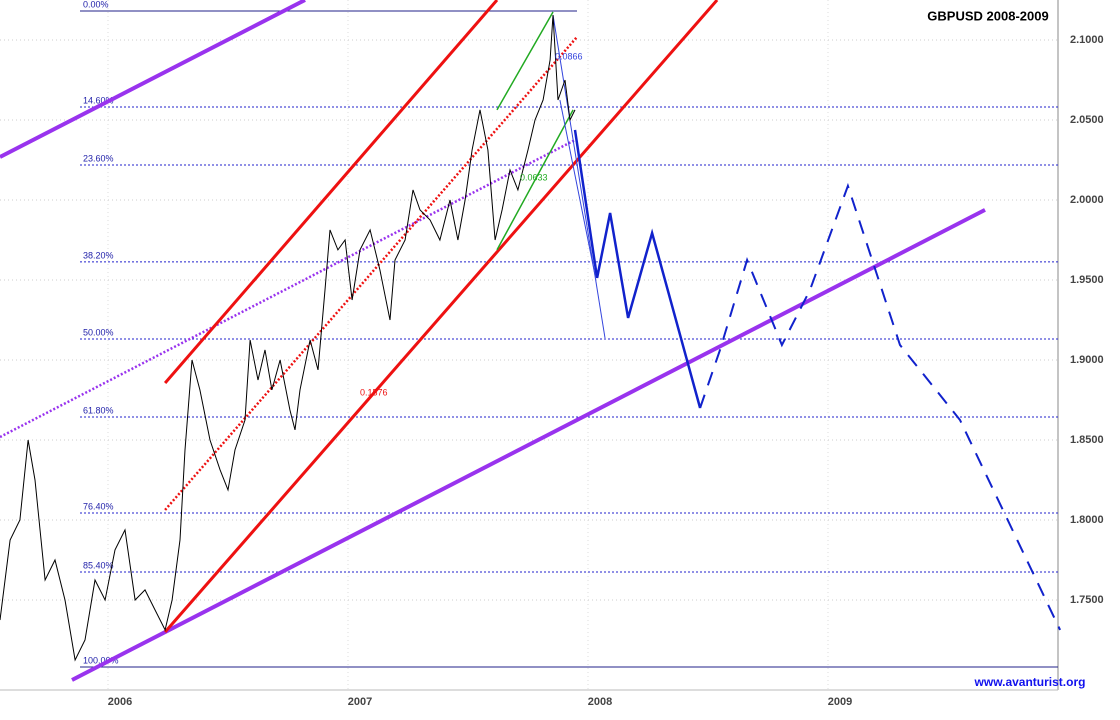 The height and width of the screenshot is (720, 1120). I want to click on annotation: 0.1576, so click(374, 392).